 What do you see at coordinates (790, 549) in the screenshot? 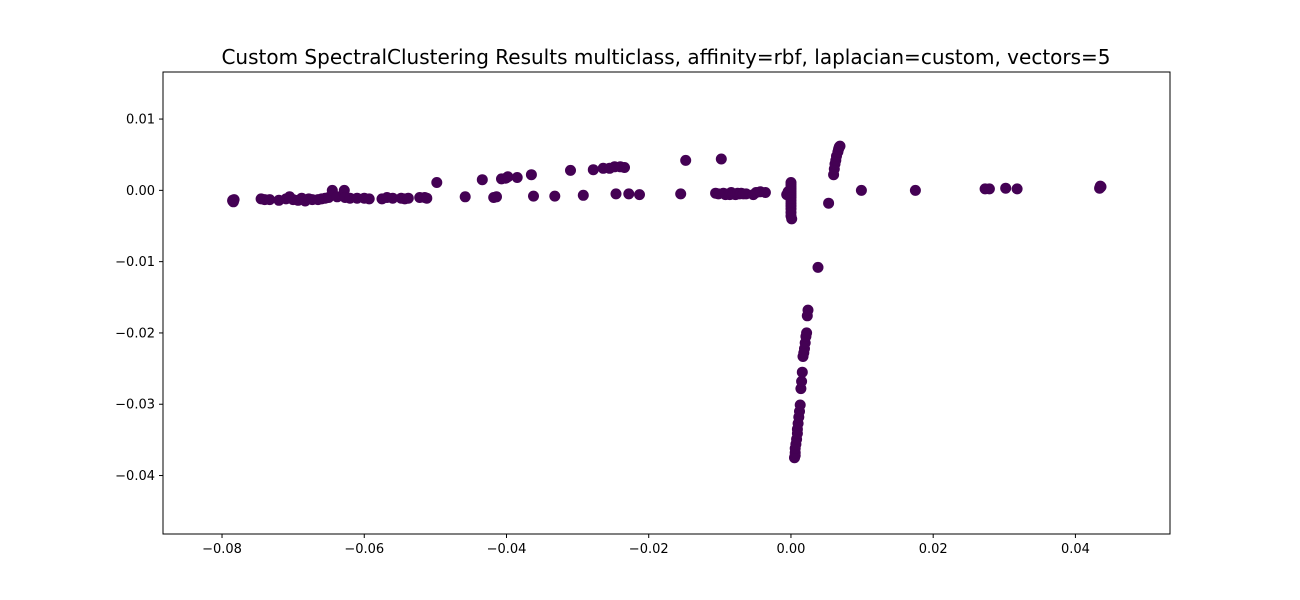
I see `x-tick-label: 0.00` at bounding box center [790, 549].